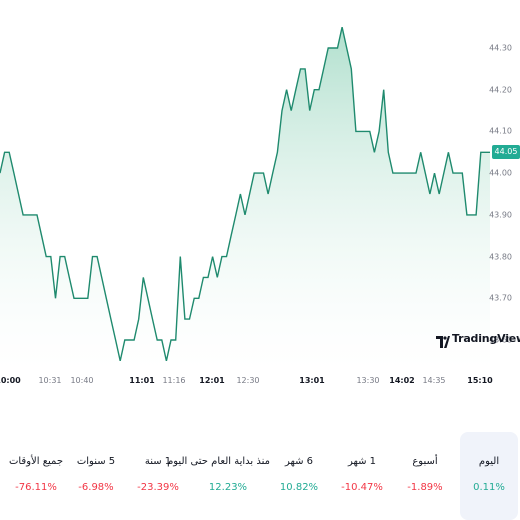 The image size is (520, 520). I want to click on period-label: أسبوع, so click(425, 461).